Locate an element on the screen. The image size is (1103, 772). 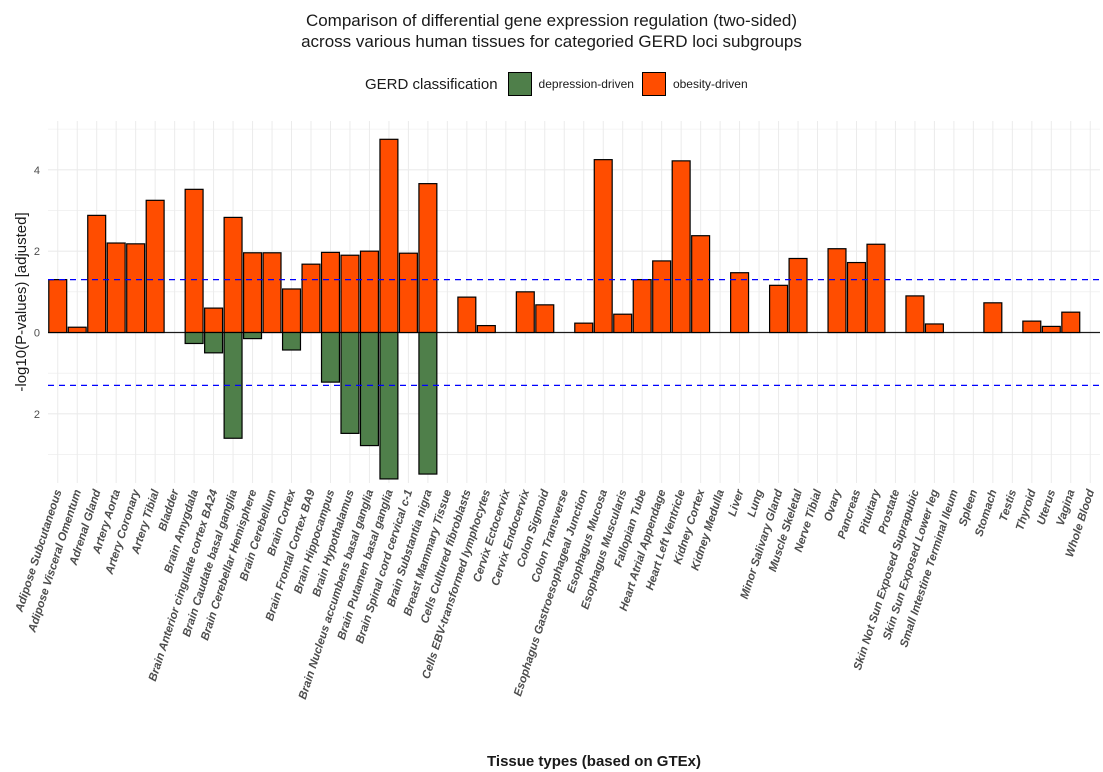
legend-item-obesity: obesity-driven is located at coordinates (694, 84).